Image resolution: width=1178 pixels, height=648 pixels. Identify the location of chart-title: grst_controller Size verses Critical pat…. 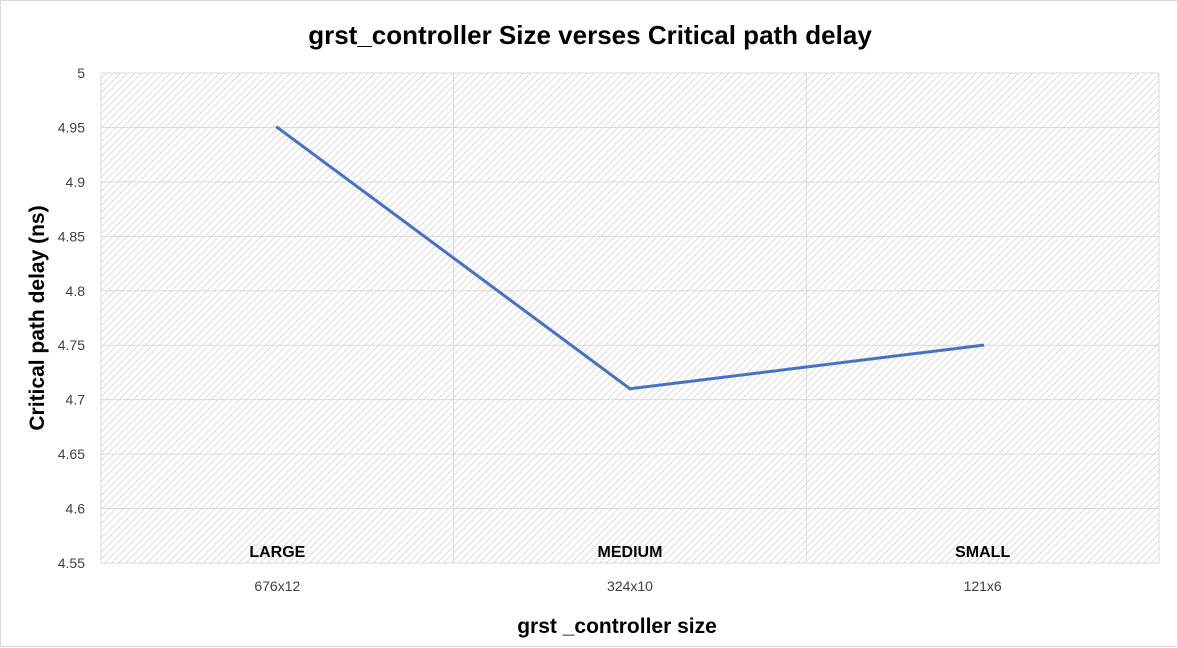
(590, 35).